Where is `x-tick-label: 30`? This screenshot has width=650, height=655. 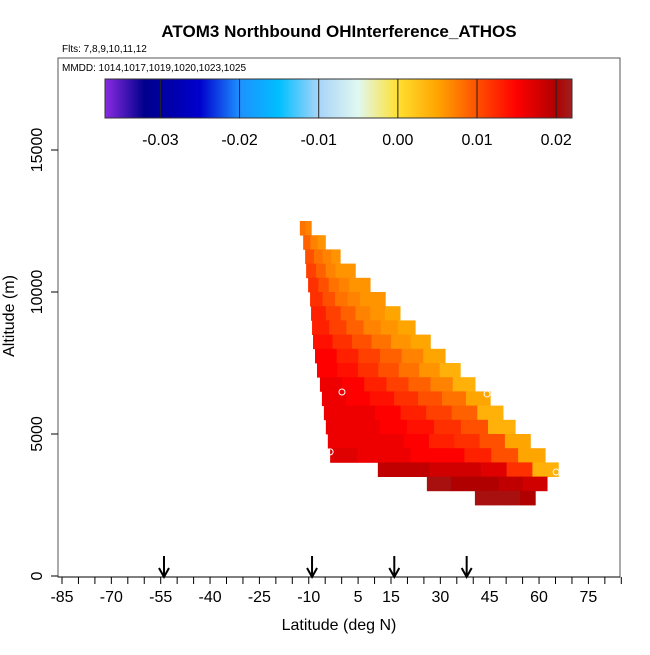 x-tick-label: 30 is located at coordinates (440, 597).